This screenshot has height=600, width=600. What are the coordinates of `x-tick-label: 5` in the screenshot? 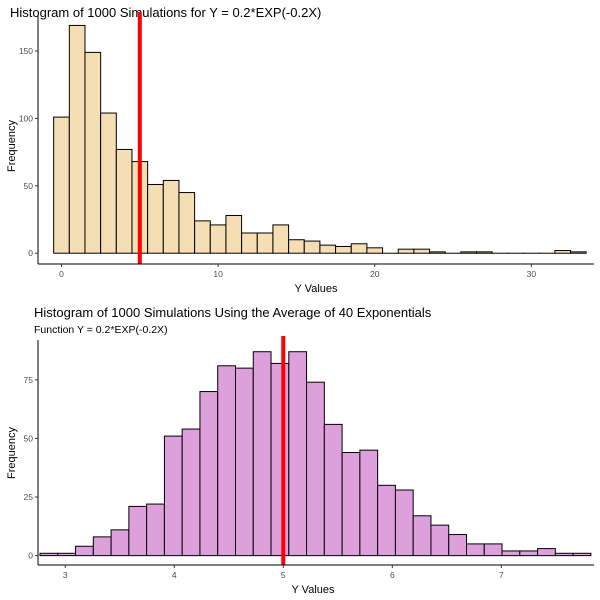 It's located at (283, 575).